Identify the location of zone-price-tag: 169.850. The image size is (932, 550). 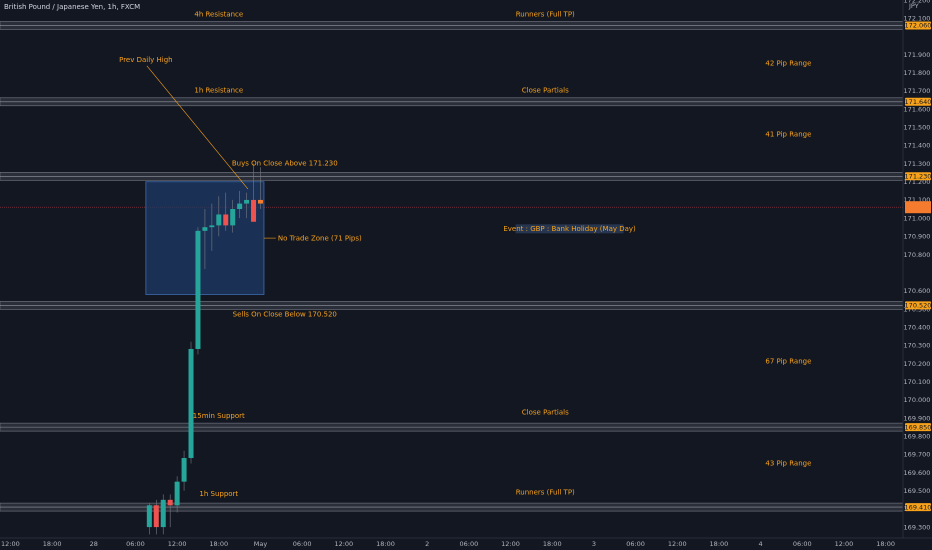
(918, 427).